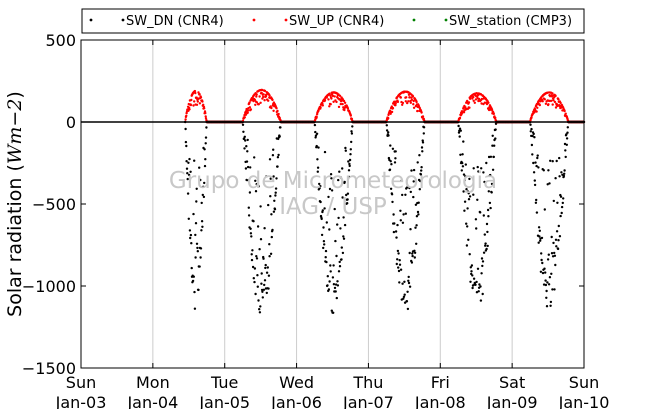 This screenshot has height=409, width=650. Describe the element at coordinates (440, 401) in the screenshot. I see `x-tick-date-label: Jan-08` at that location.